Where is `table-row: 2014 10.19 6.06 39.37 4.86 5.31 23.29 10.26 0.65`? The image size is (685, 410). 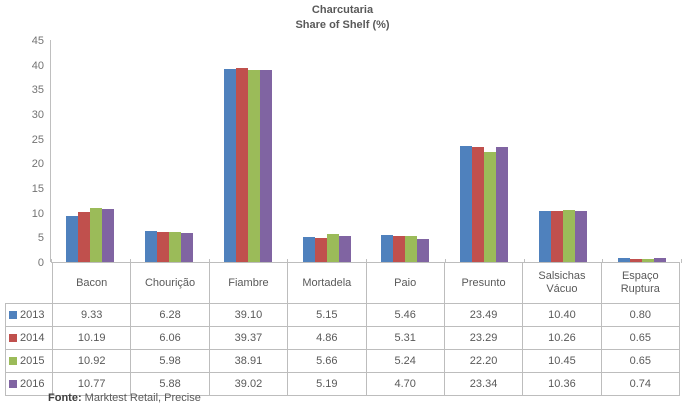 table-row: 2014 10.19 6.06 39.37 4.86 5.31 23.29 10.26 0.65 is located at coordinates (343, 338).